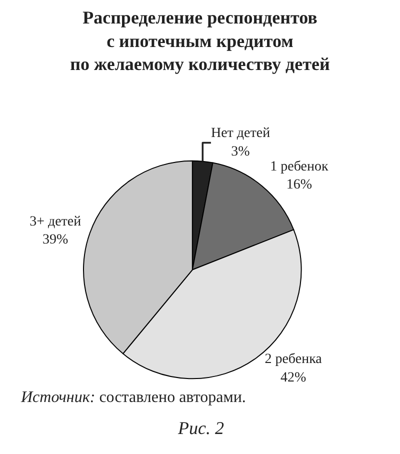 The image size is (400, 454). What do you see at coordinates (200, 40) in the screenshot?
I see `chart-title: Распределение респондентов с ипотечным кредитом по желаемому количеству детей` at bounding box center [200, 40].